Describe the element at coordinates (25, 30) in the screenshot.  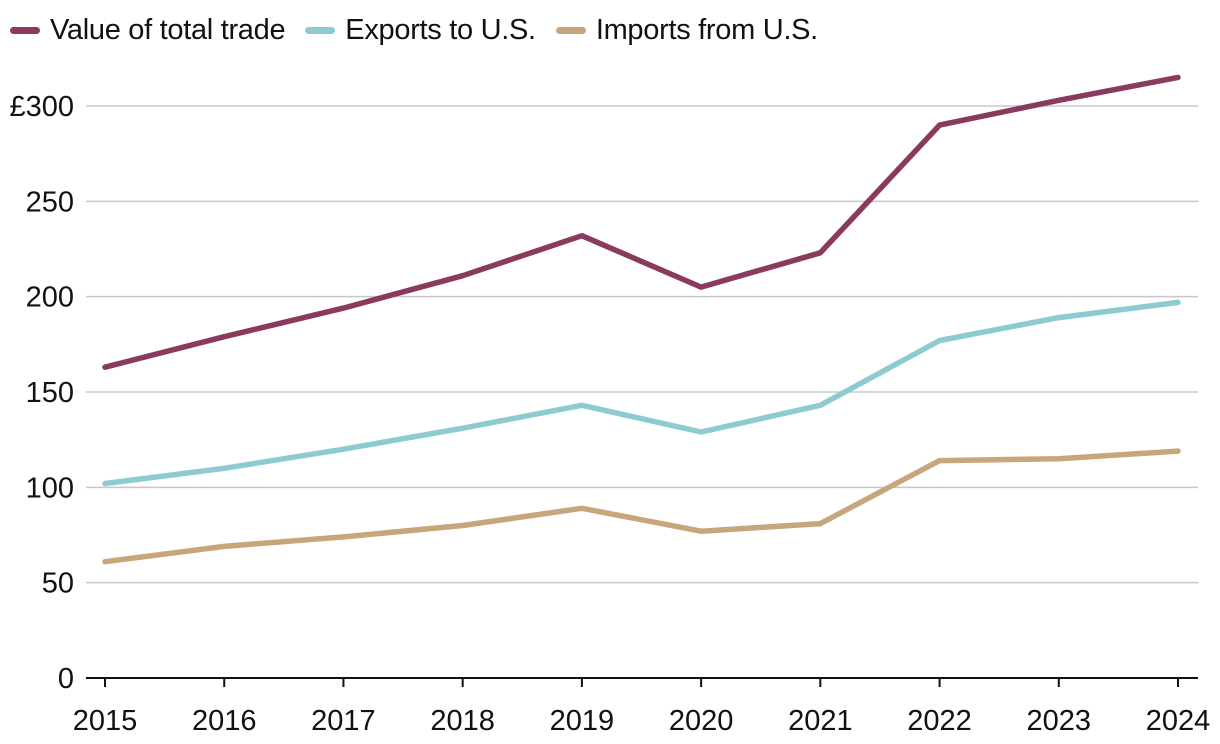
I see `legend-swatch-total-trade` at that location.